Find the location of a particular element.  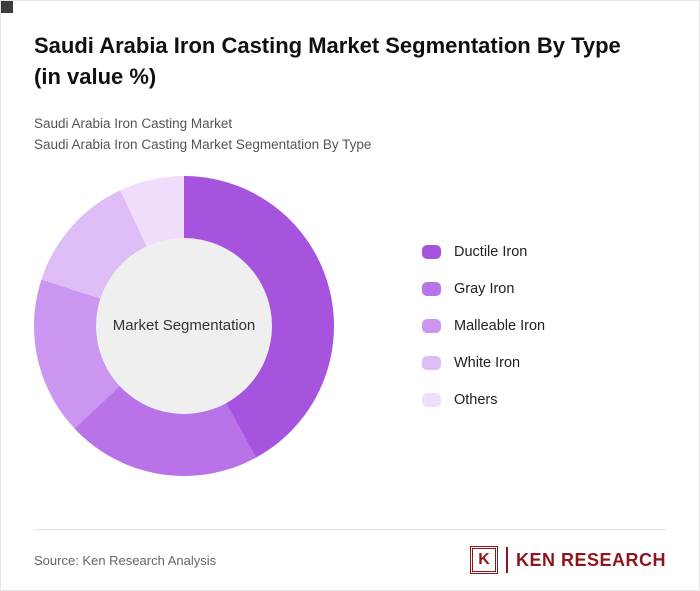

logo-k-icon: K is located at coordinates (483, 560).